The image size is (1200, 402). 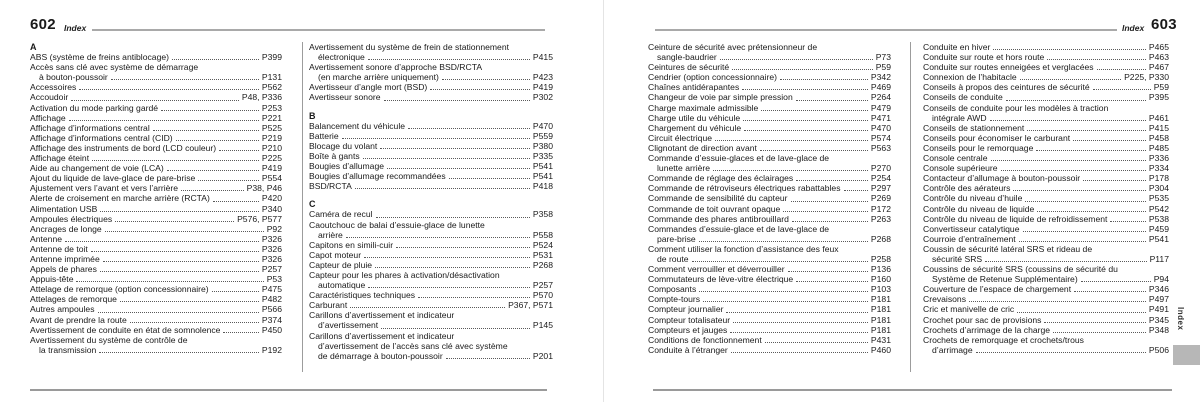 I want to click on entry-text: Charge utile du véhicule, so click(x=694, y=117).